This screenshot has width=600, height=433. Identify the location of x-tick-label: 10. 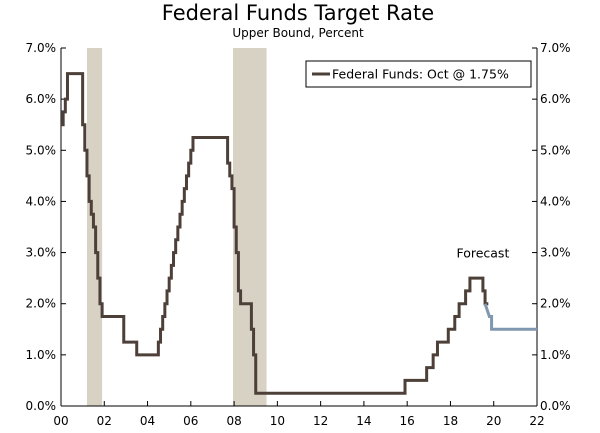
(277, 421).